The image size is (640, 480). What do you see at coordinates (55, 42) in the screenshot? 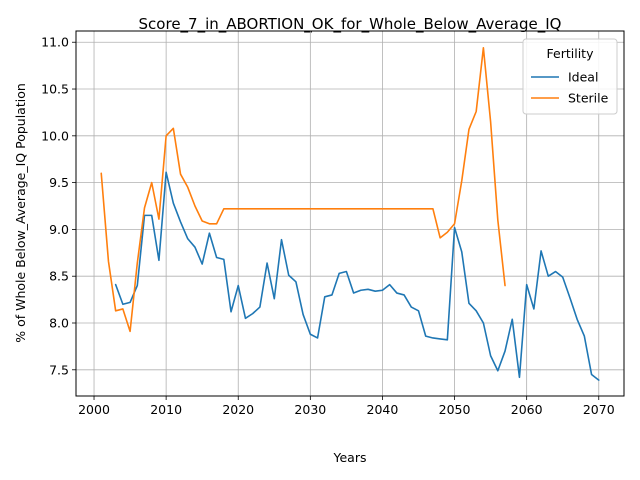
I see `y-tick-label: 11.0` at bounding box center [55, 42].